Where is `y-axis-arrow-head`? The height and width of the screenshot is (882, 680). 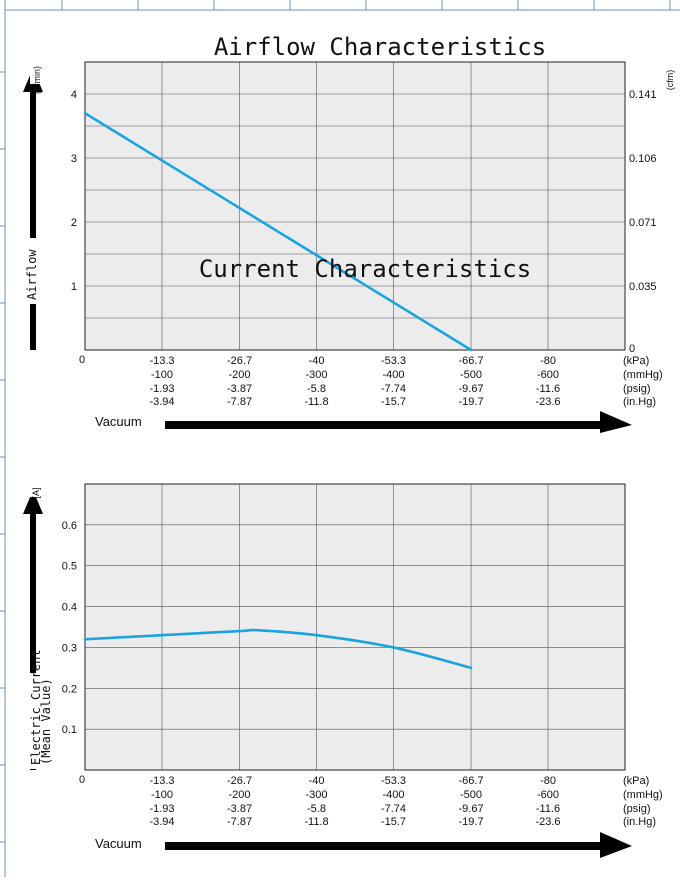 y-axis-arrow-head is located at coordinates (33, 502).